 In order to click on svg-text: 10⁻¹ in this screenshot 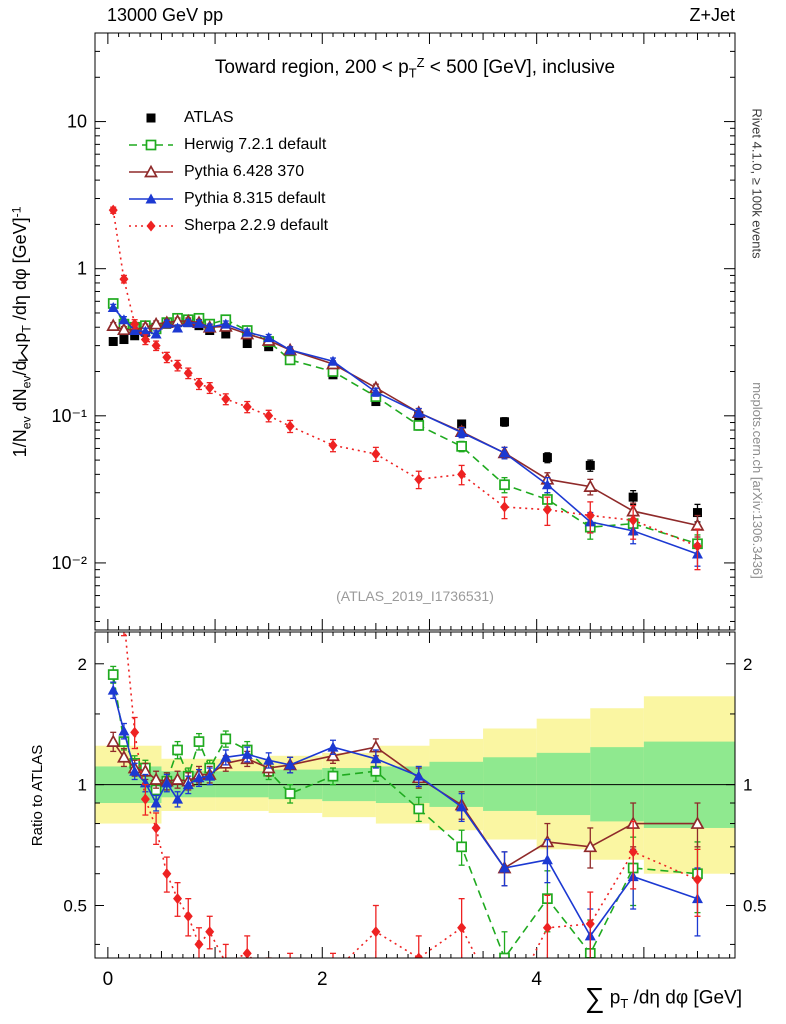, I will do `click(69, 416)`.